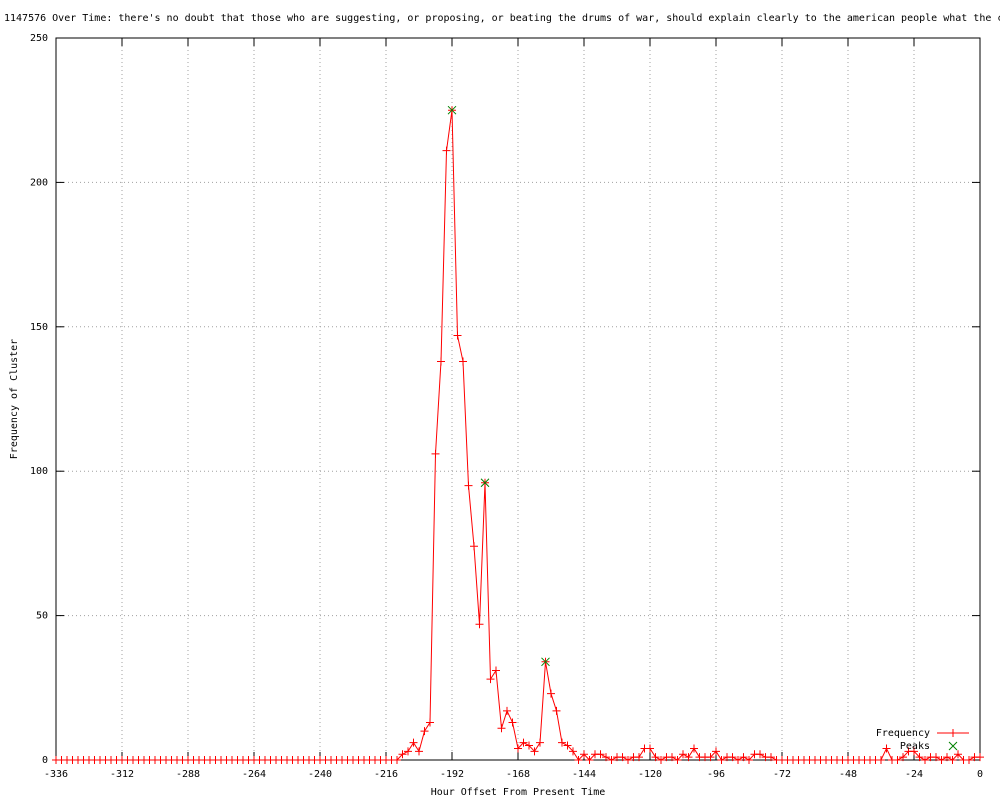 Image resolution: width=1000 pixels, height=800 pixels. I want to click on x-tick-label: -312, so click(122, 774).